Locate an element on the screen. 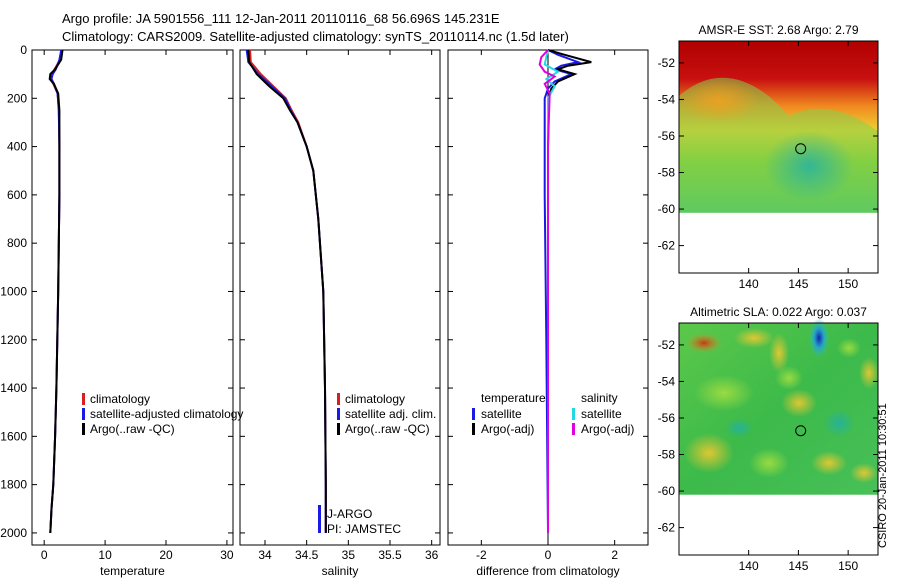  chart-3-legend-temp-label: satellite is located at coordinates (501, 414).